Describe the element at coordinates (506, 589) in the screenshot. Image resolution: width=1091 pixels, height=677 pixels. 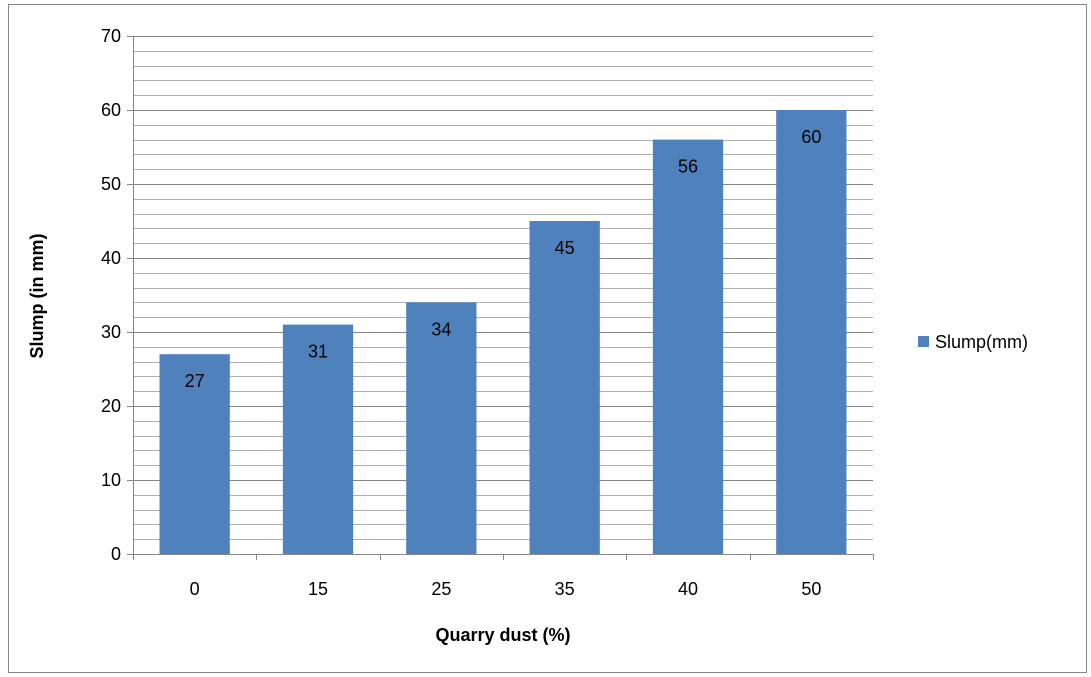
I see `x-tick-labels: 0 15 25 35 40 50` at that location.